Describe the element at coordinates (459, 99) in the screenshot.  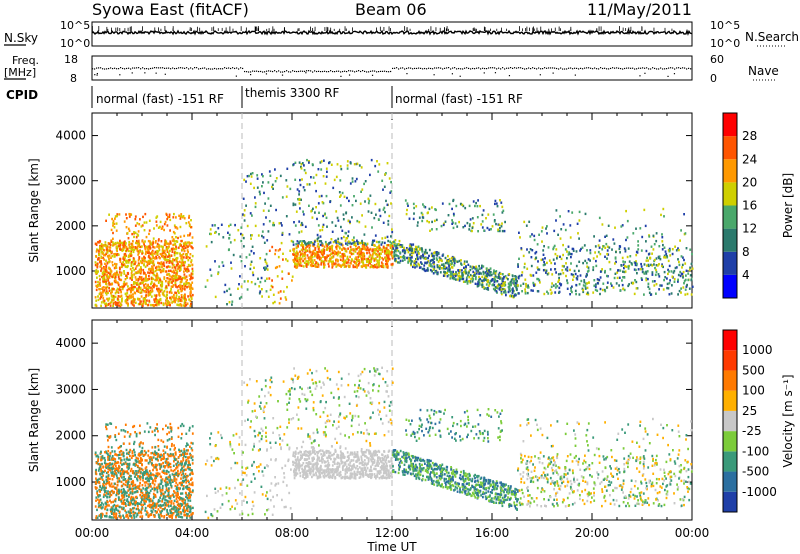
I see `cpid-segment-3: normal (fast) -151 RF` at that location.